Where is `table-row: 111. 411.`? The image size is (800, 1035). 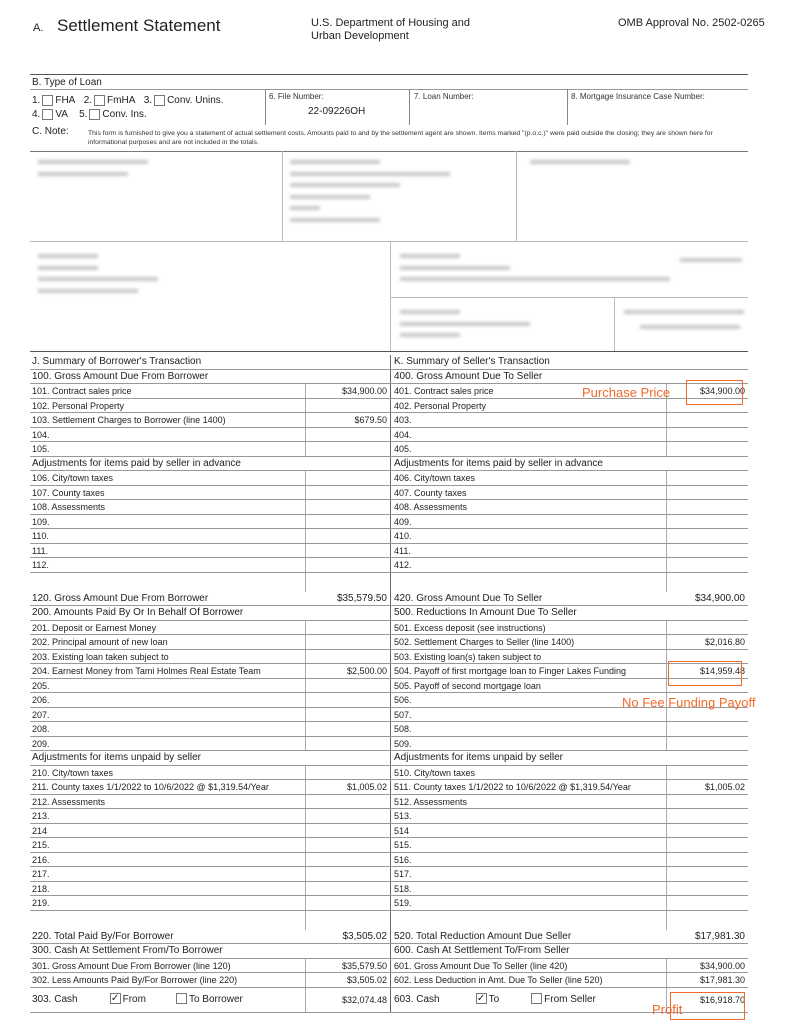
table-row: 111. 411. is located at coordinates (389, 550).